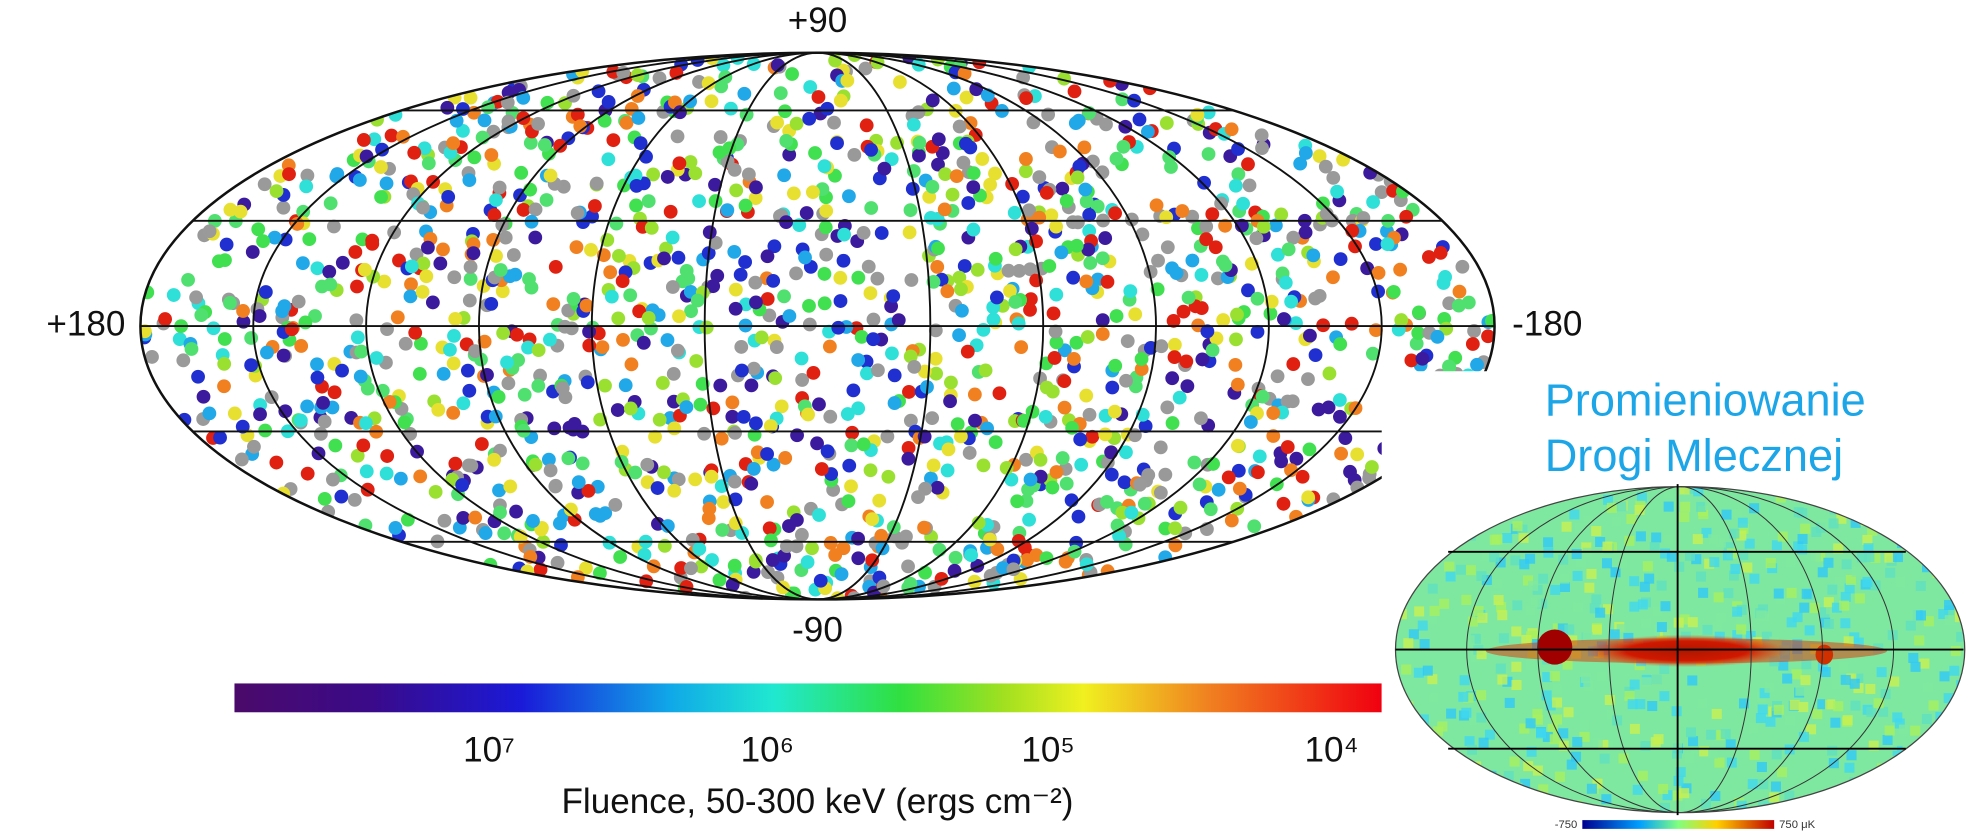 This screenshot has height=834, width=1966. What do you see at coordinates (1555, 647) in the screenshot?
I see `galactic-spot` at bounding box center [1555, 647].